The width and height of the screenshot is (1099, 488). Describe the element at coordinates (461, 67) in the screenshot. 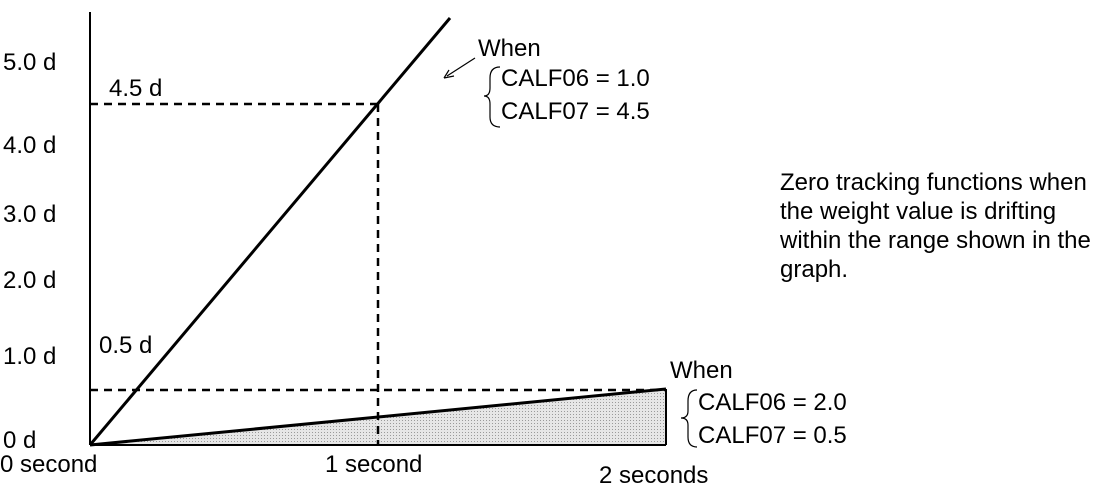

I see `callout-arrow` at that location.